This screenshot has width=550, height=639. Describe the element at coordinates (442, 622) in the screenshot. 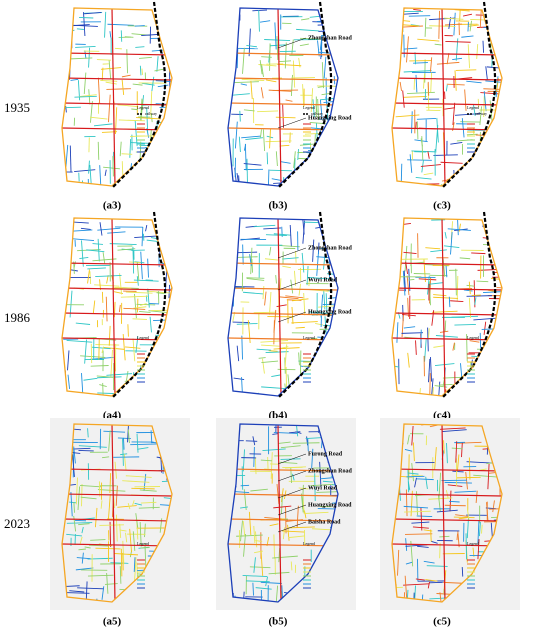

I see `panel-label: (c5)` at that location.